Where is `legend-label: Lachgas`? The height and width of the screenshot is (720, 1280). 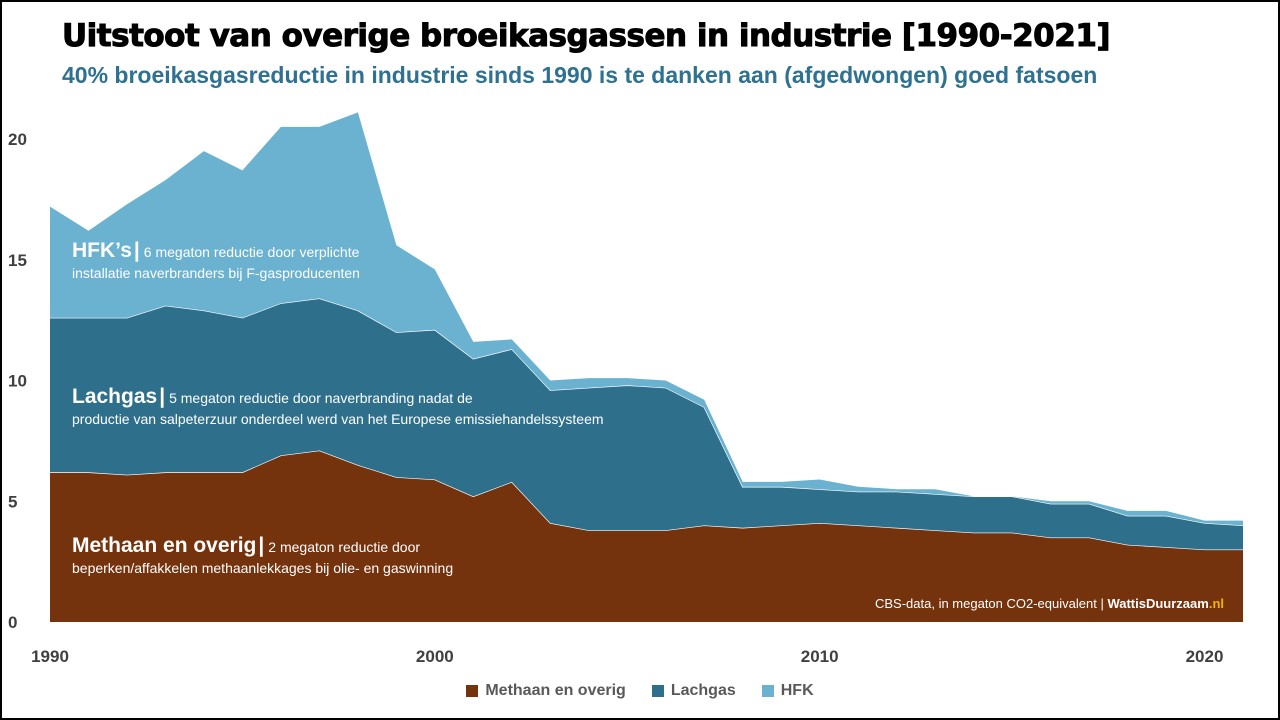
legend-label: Lachgas is located at coordinates (703, 690).